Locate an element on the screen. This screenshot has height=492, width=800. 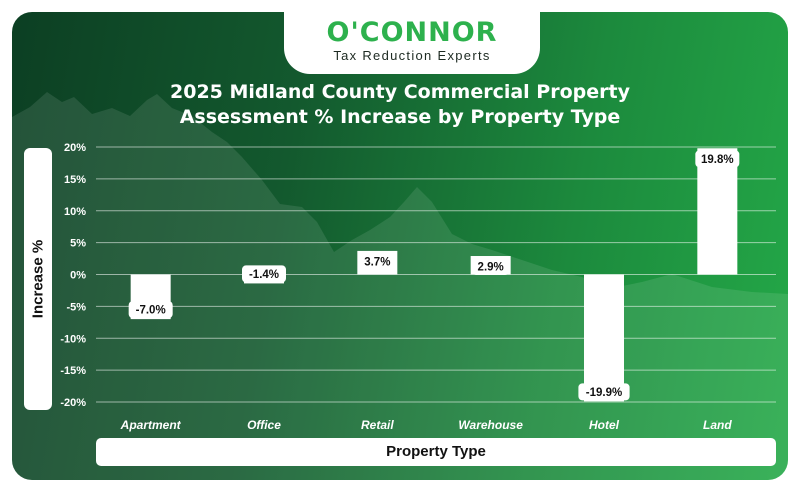
y-tick-label: -5% is located at coordinates (76, 307).